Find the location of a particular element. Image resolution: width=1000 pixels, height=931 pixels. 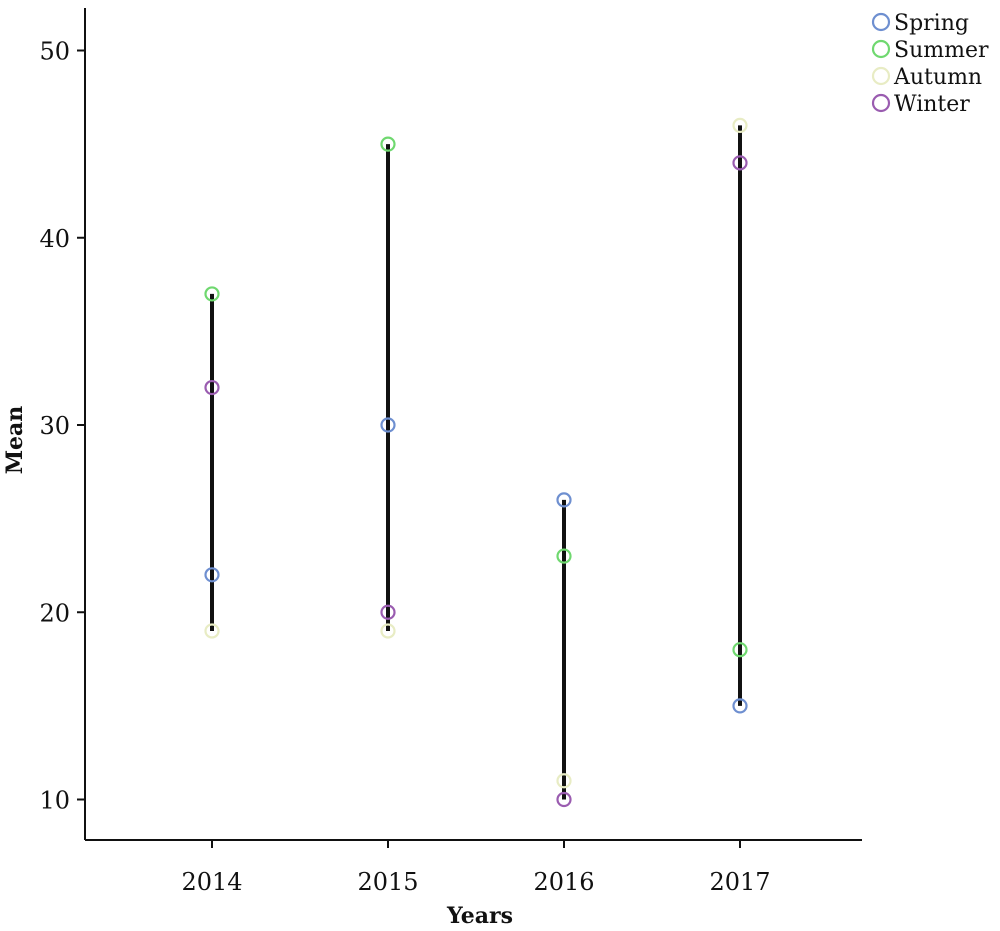

legend-label-spring: Spring is located at coordinates (931, 23).